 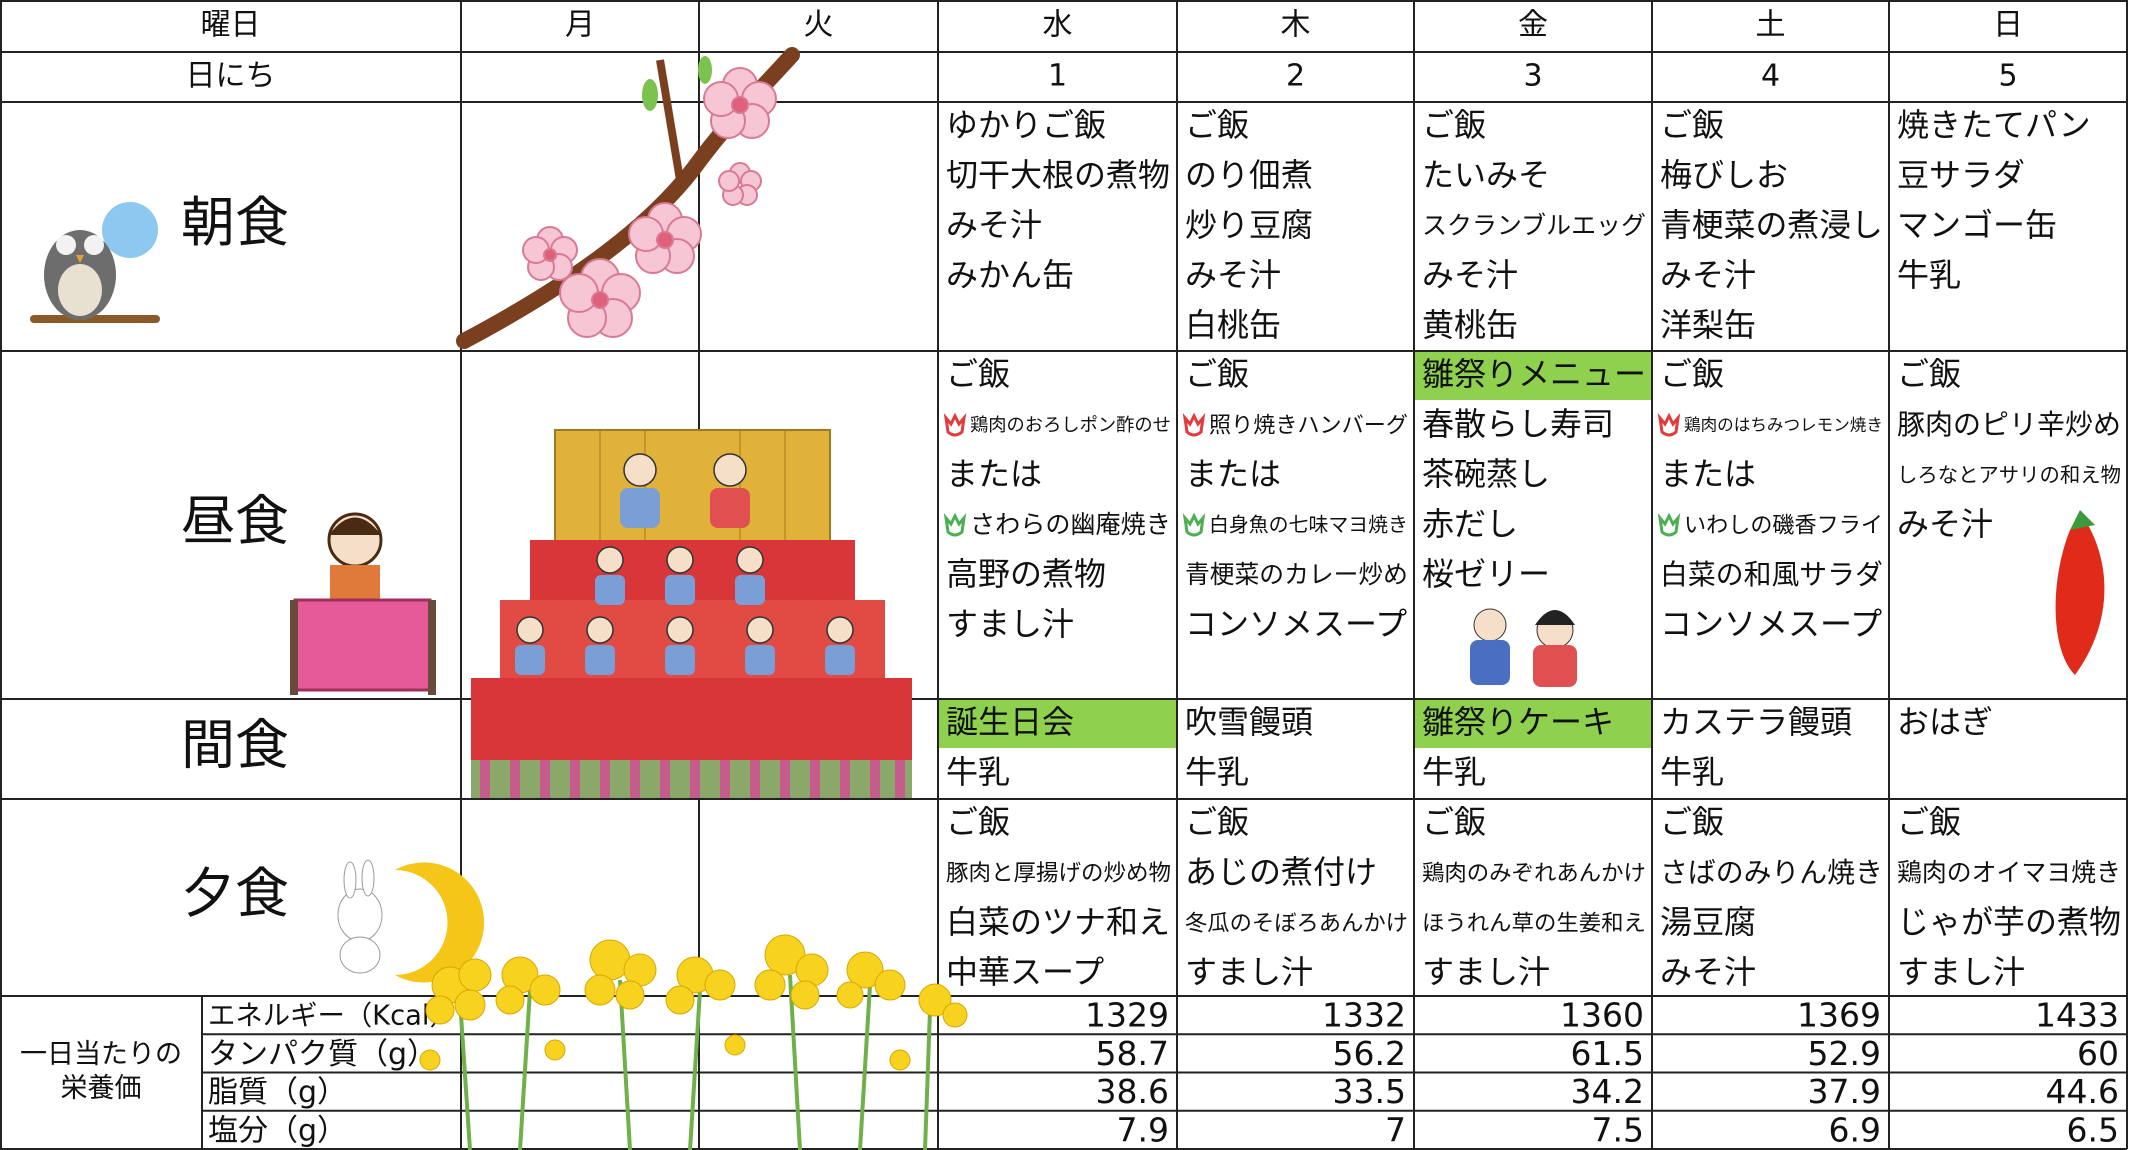 I want to click on nutrient-value: 38.6, so click(x=1132, y=1091).